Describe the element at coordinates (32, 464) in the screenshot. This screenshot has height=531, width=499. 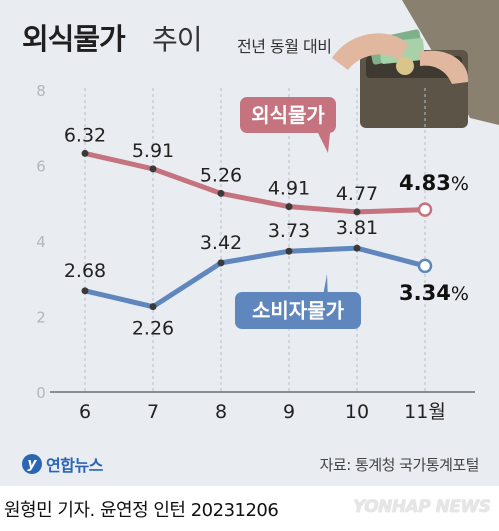
I see `yonhap-logo-icon: y` at that location.